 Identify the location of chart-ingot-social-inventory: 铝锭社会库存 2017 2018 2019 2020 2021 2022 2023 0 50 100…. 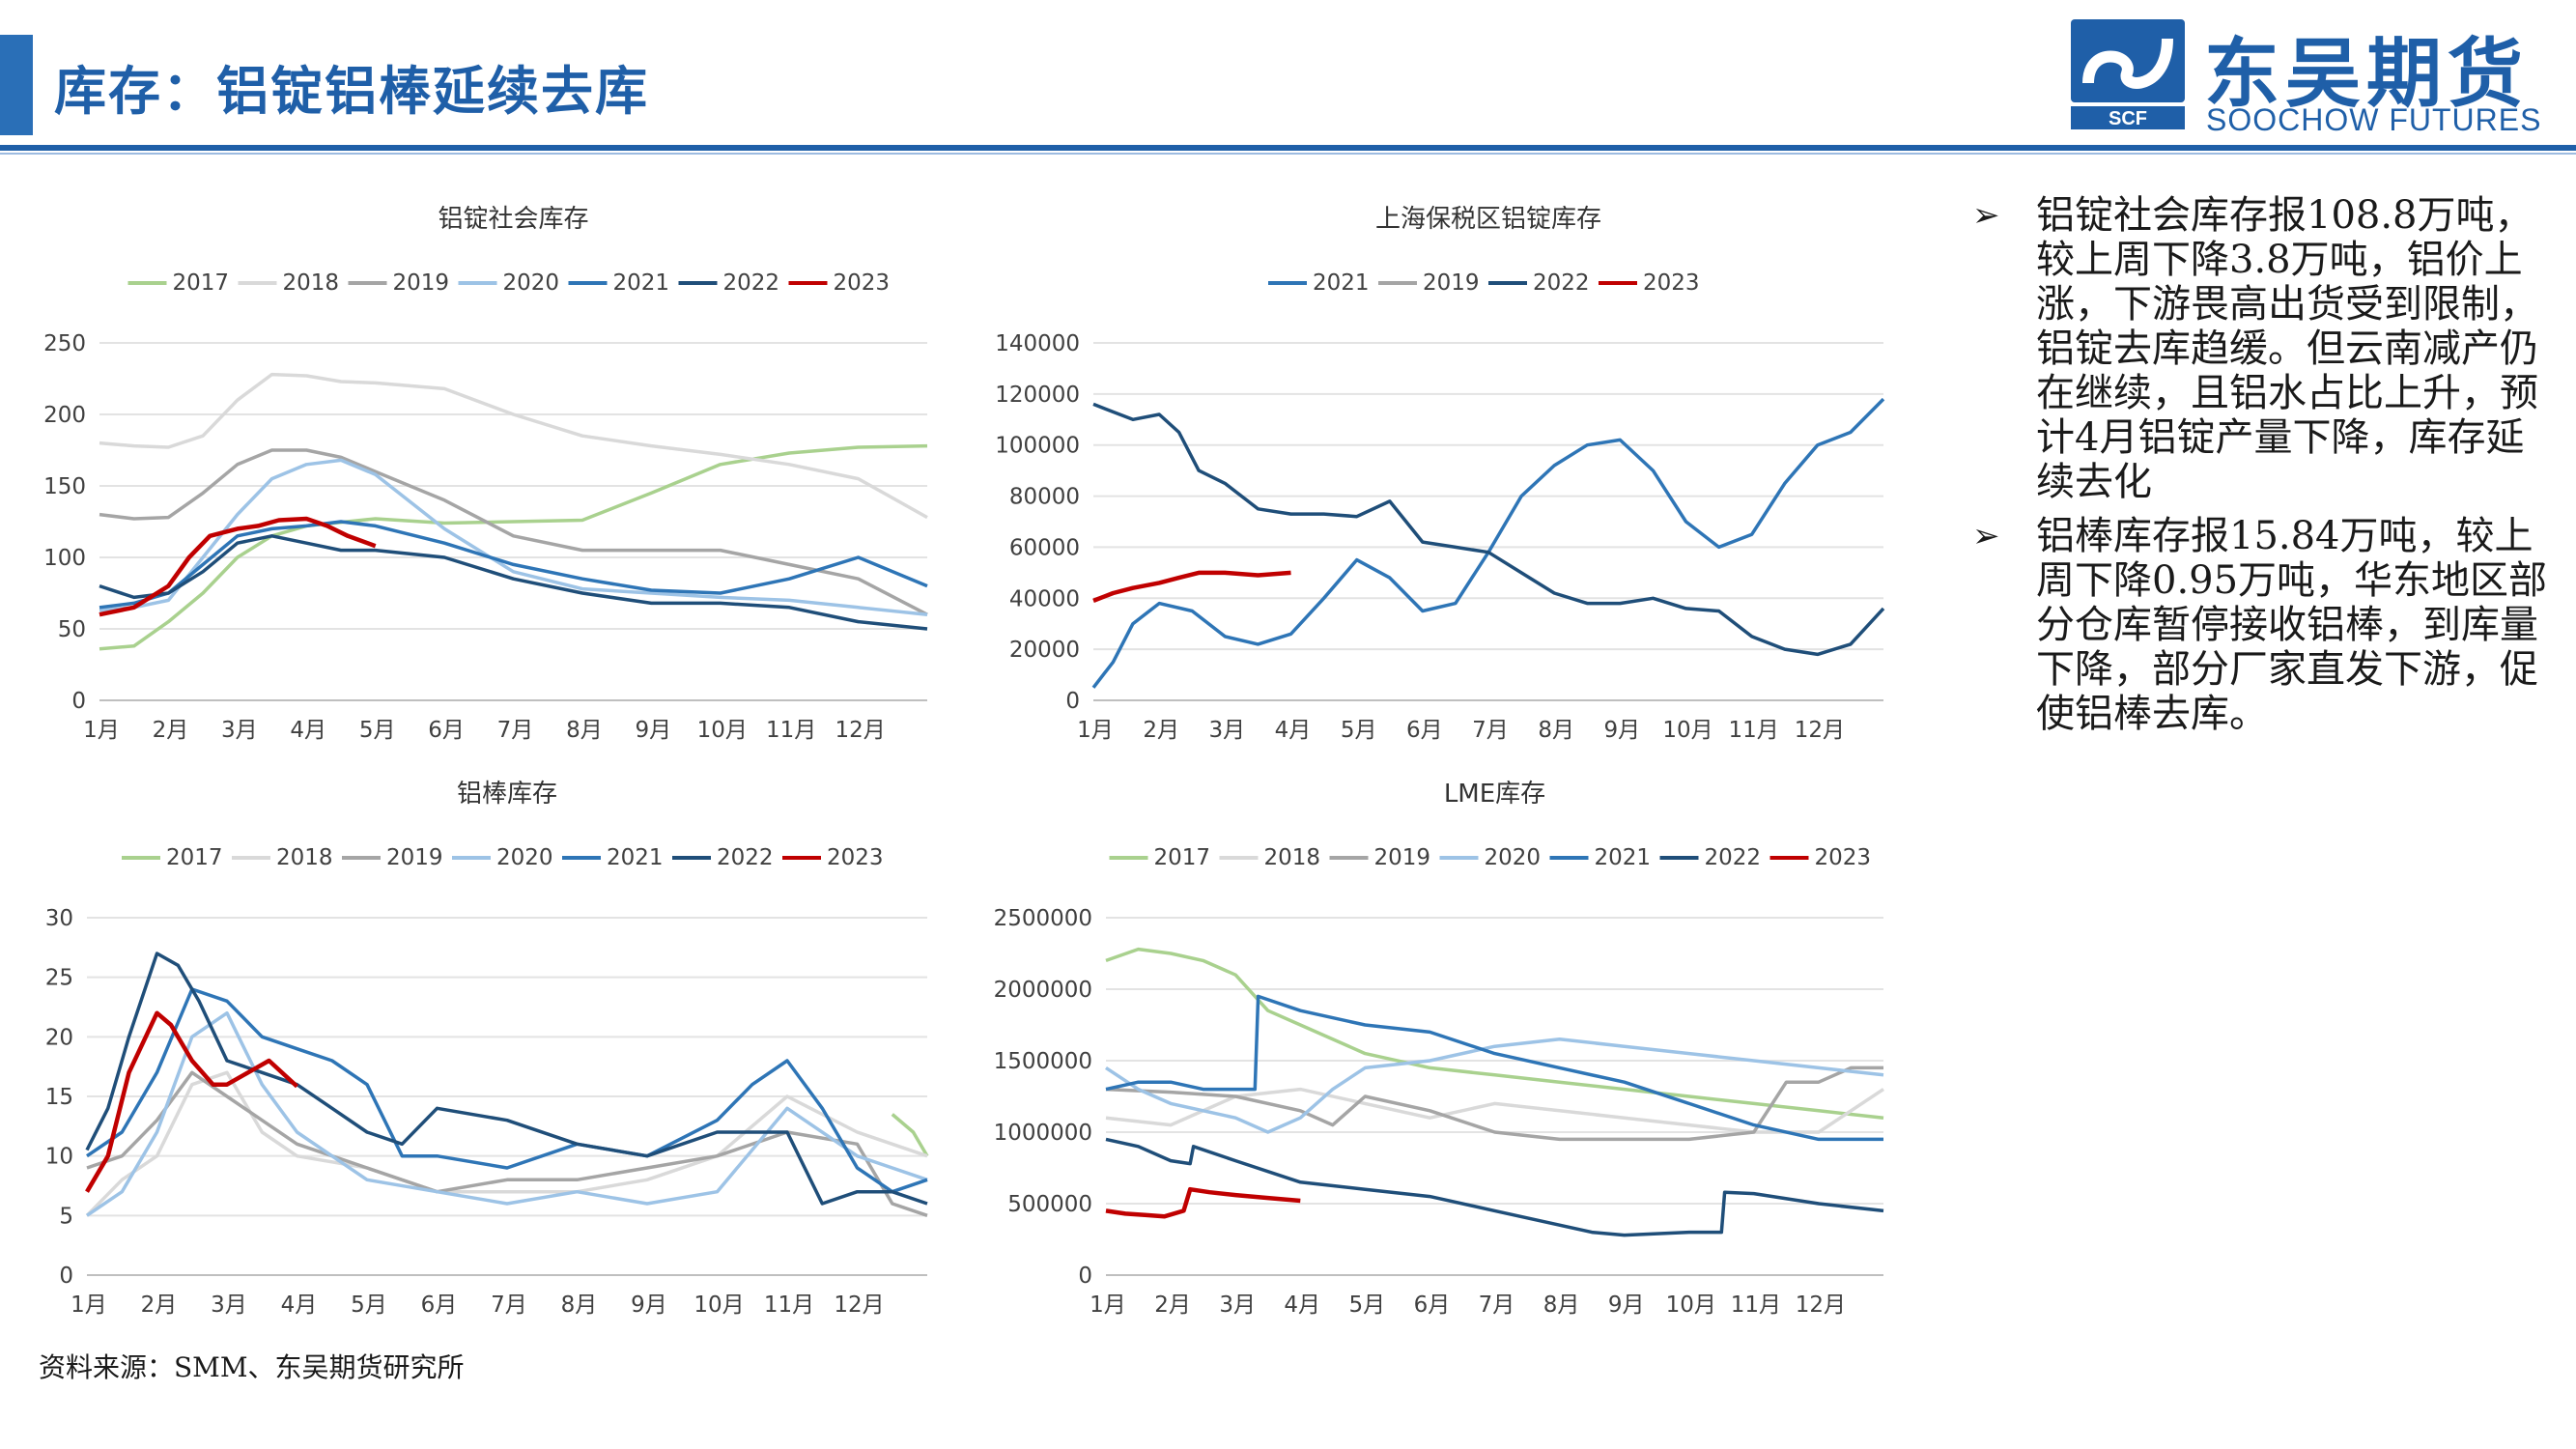
(488, 470).